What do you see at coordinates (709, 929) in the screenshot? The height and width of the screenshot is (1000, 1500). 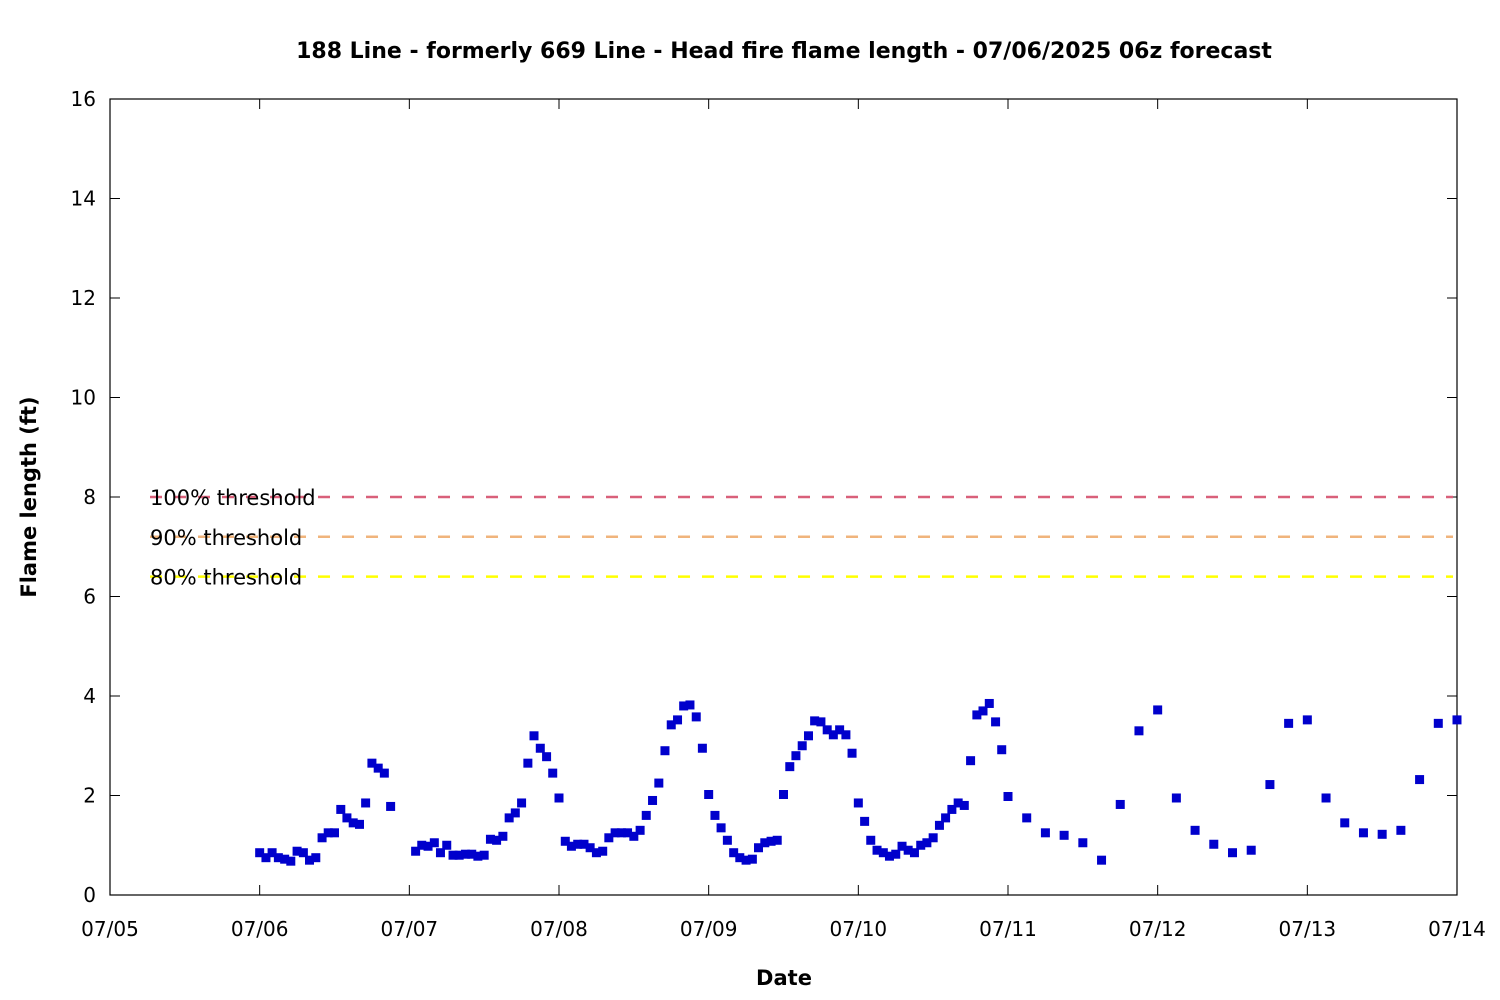 I see `x-tick-label: 07/09` at bounding box center [709, 929].